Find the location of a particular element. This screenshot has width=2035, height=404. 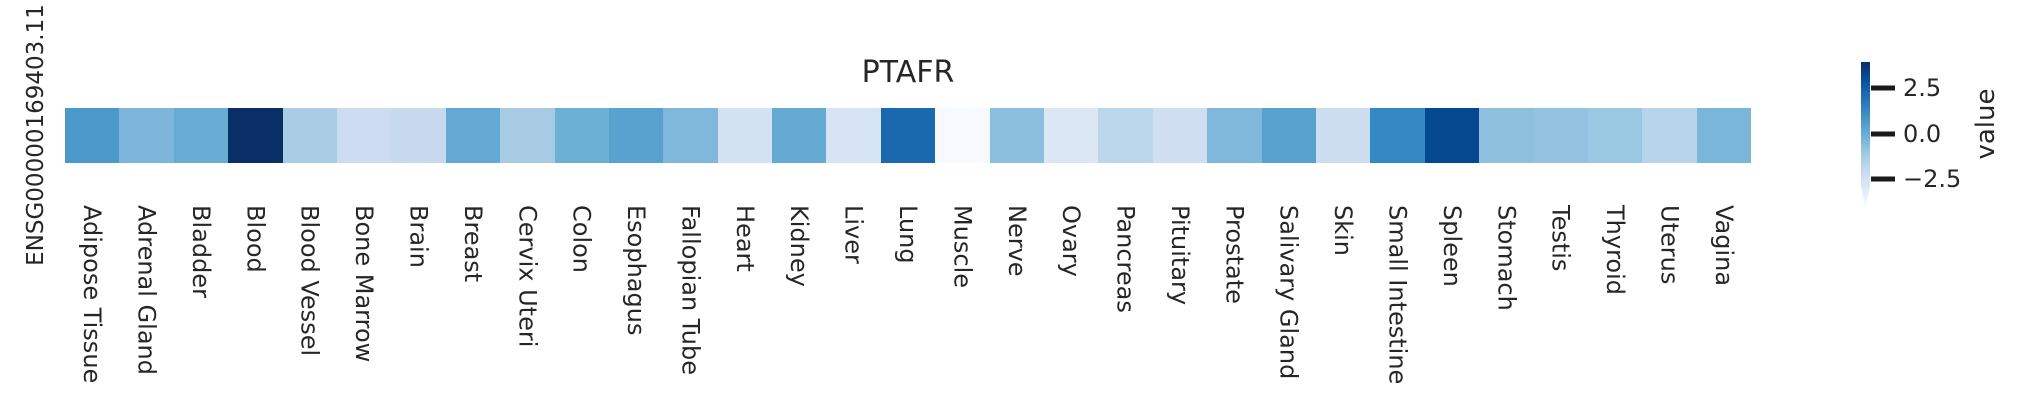

column-label: Pancreas is located at coordinates (1125, 259).